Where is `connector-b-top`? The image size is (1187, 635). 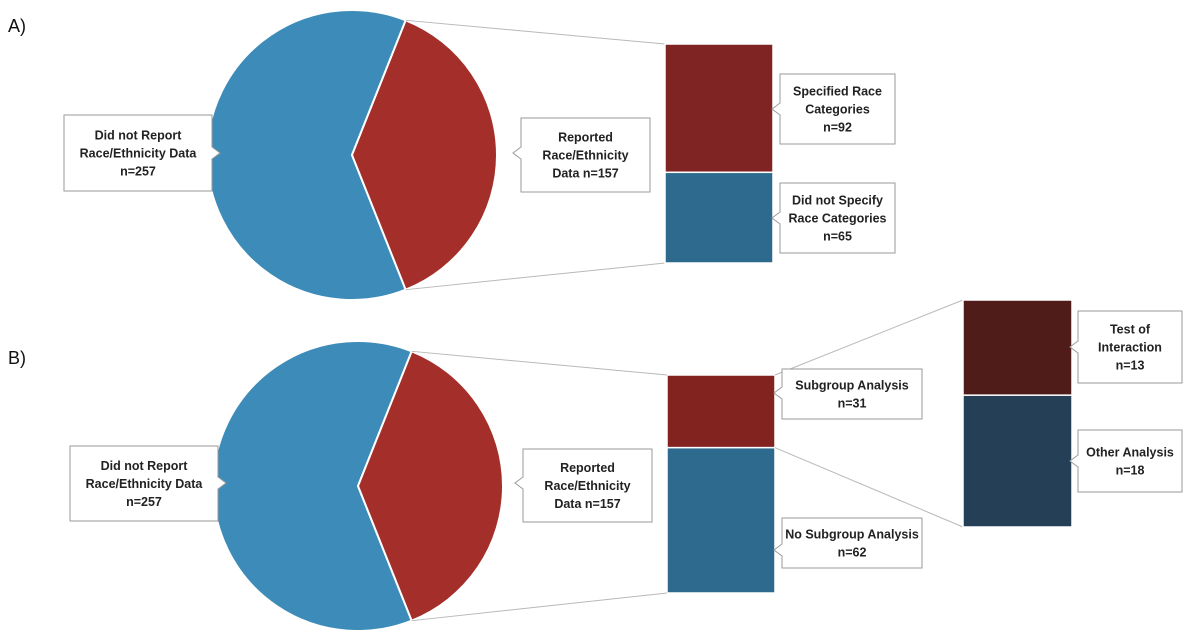 connector-b-top is located at coordinates (539, 363).